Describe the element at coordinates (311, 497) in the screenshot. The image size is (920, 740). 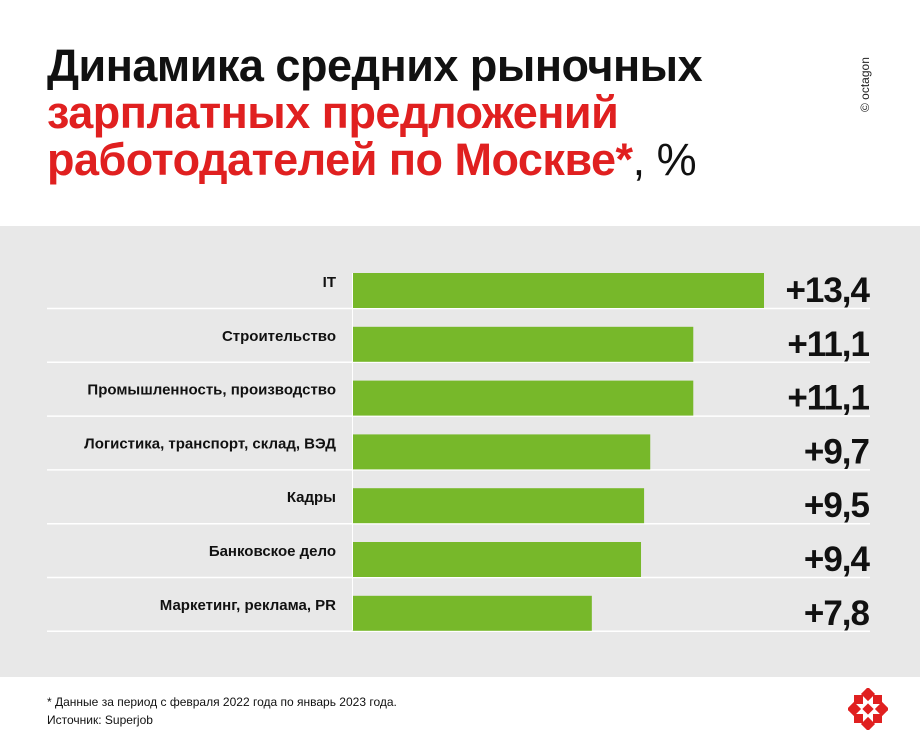
I see `category-label: Кадры` at that location.